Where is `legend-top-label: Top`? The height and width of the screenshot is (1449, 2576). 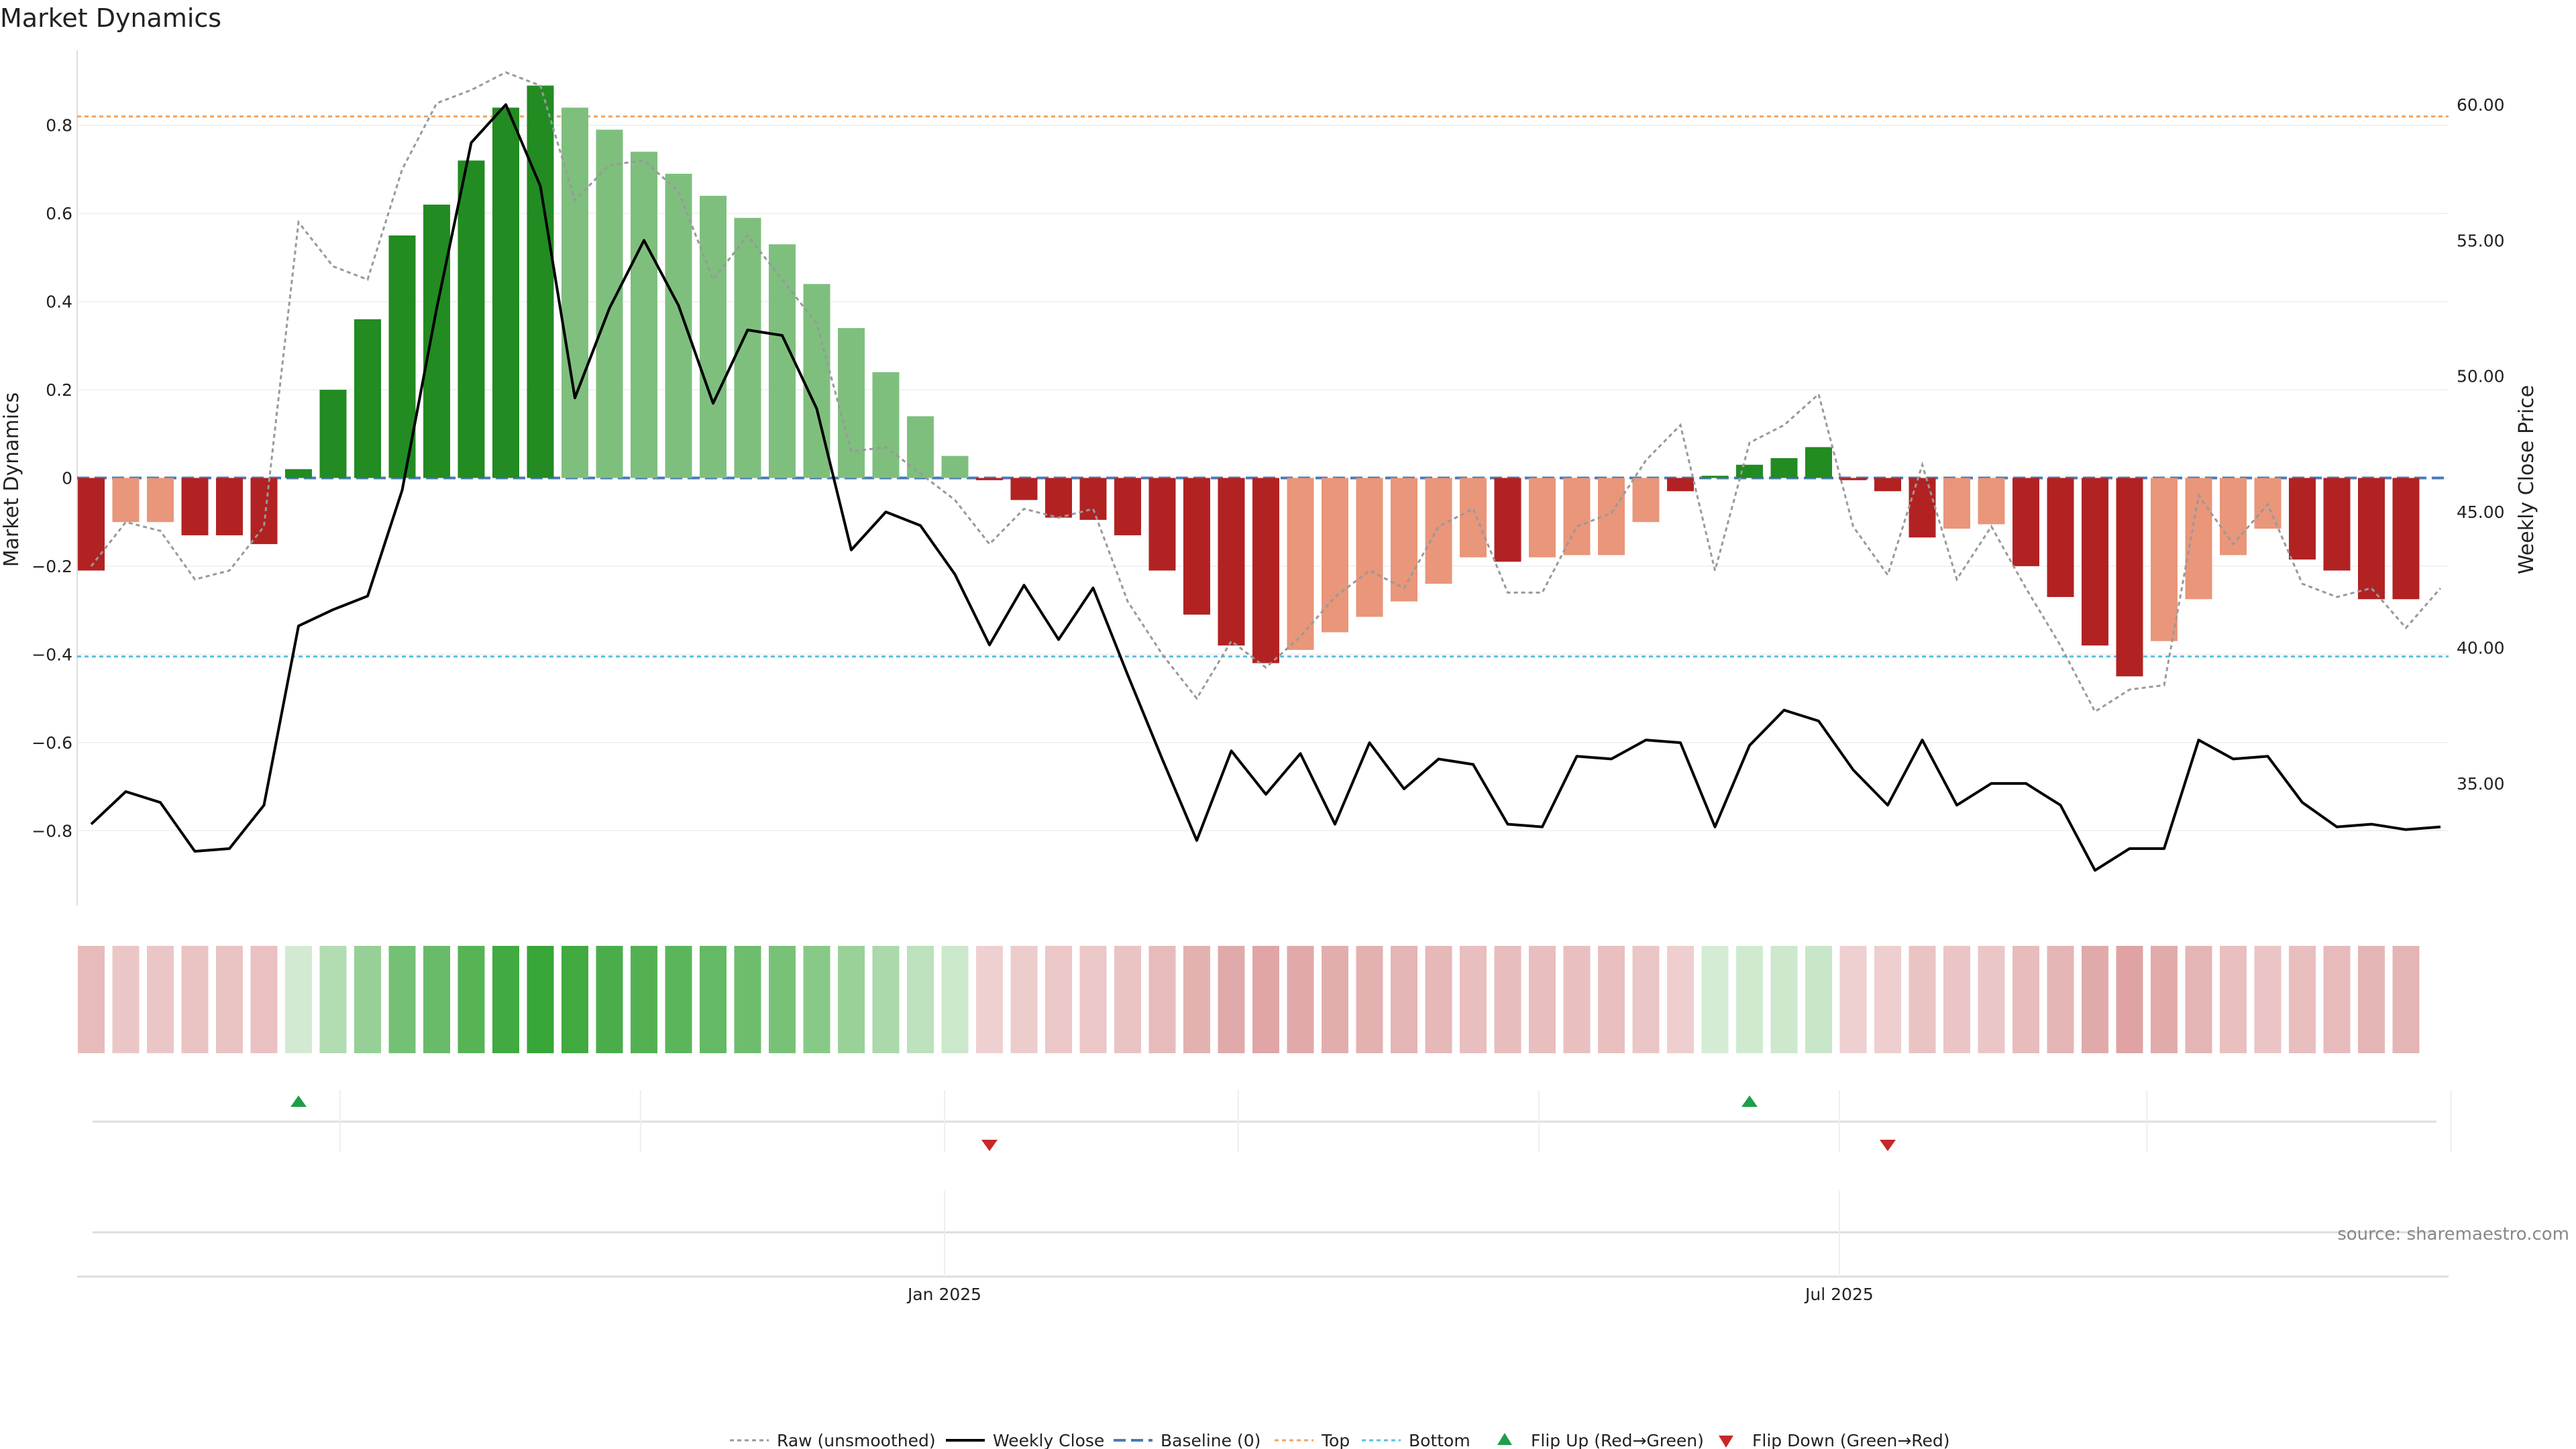 legend-top-label: Top is located at coordinates (1335, 1440).